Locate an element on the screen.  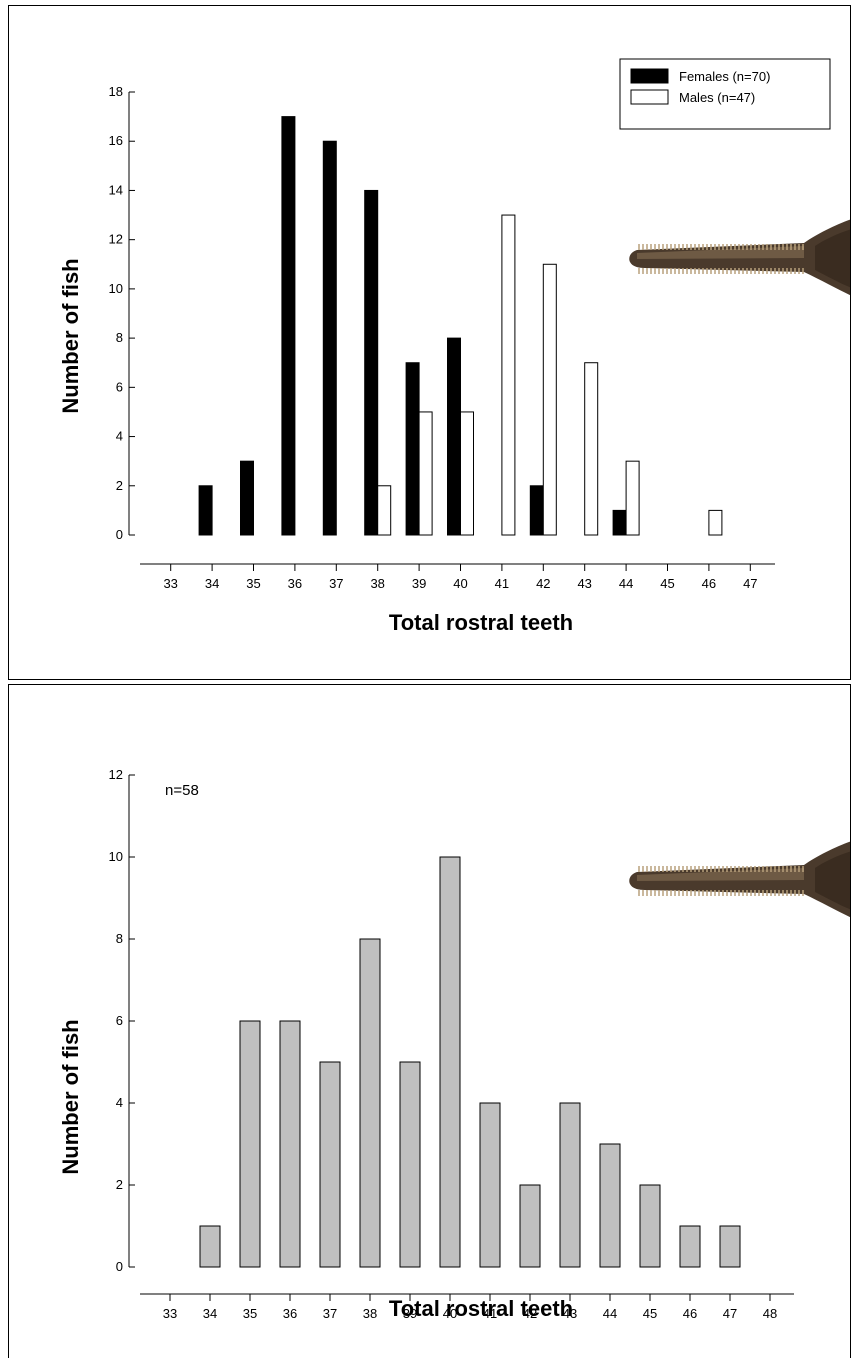
legend: Females (n=70) Males (n=47) is located at coordinates (725, 94).